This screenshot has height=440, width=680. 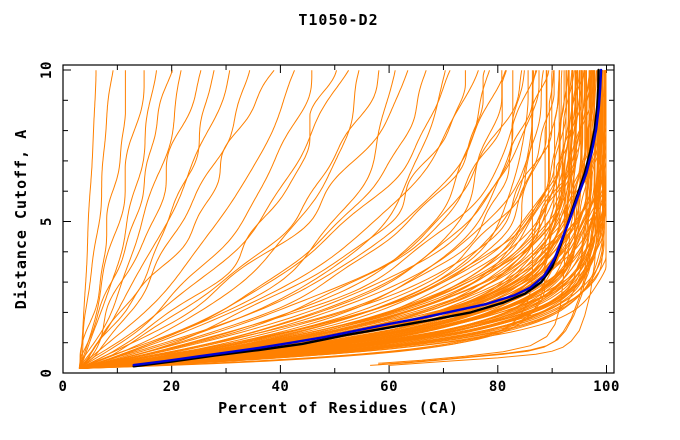 What do you see at coordinates (338, 408) in the screenshot?
I see `x-axis-label: Percent of Residues (CA)` at bounding box center [338, 408].